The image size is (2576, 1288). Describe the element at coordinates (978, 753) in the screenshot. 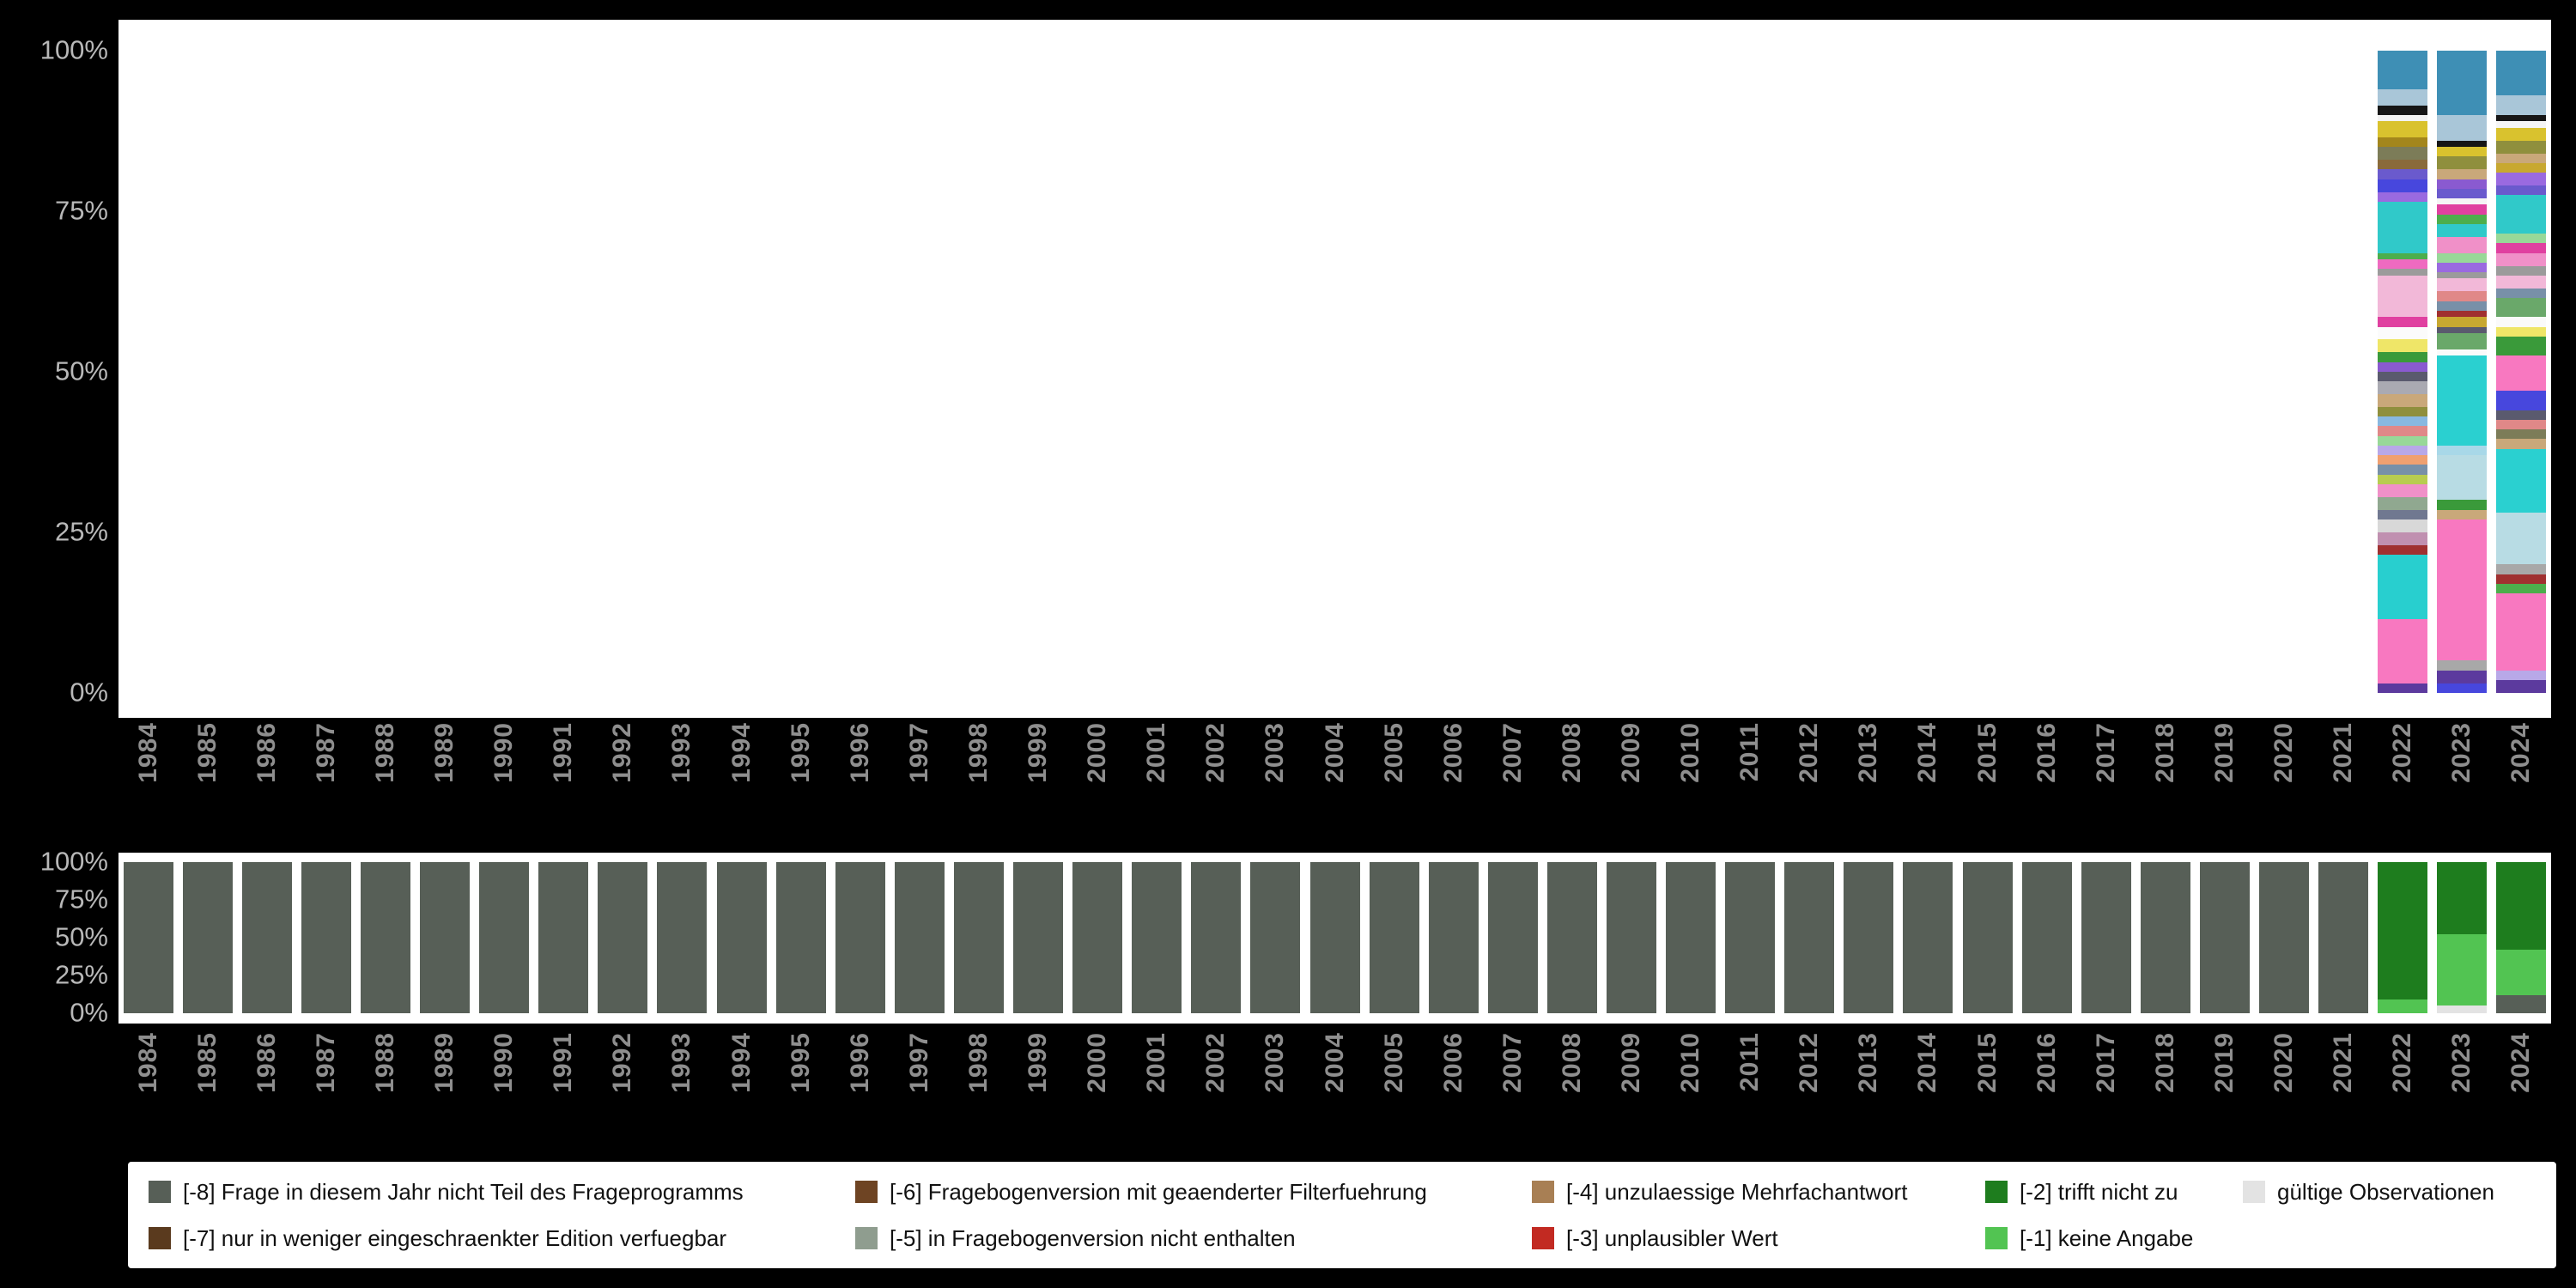

I see `x-tick-label: 1998` at that location.